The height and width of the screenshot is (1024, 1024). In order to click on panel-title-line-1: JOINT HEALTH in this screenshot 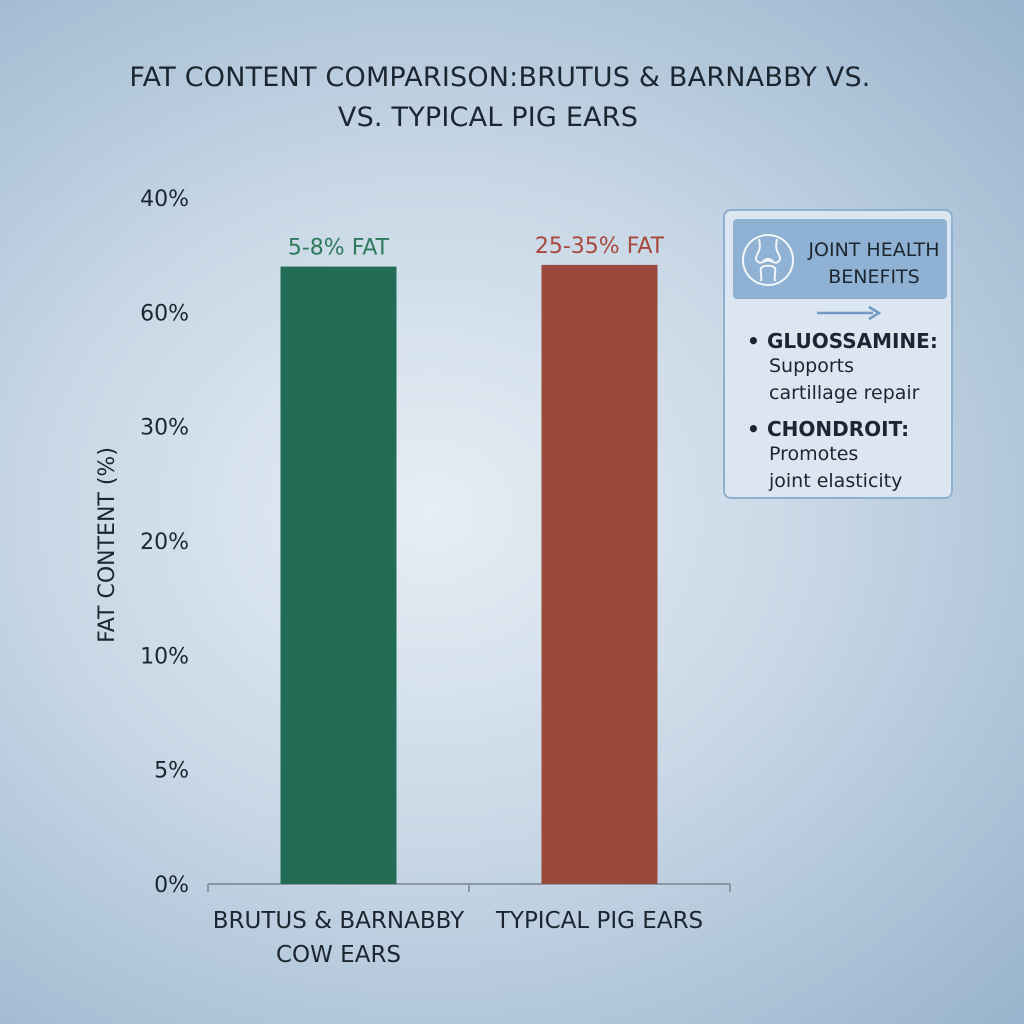, I will do `click(874, 250)`.